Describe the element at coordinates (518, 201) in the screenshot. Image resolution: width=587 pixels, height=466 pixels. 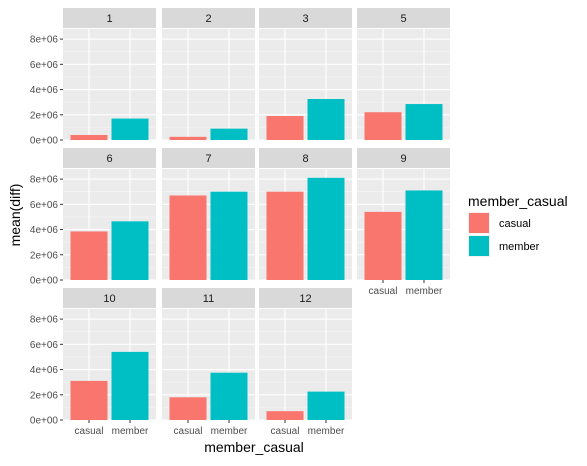
I see `legend-title: member_casual` at that location.